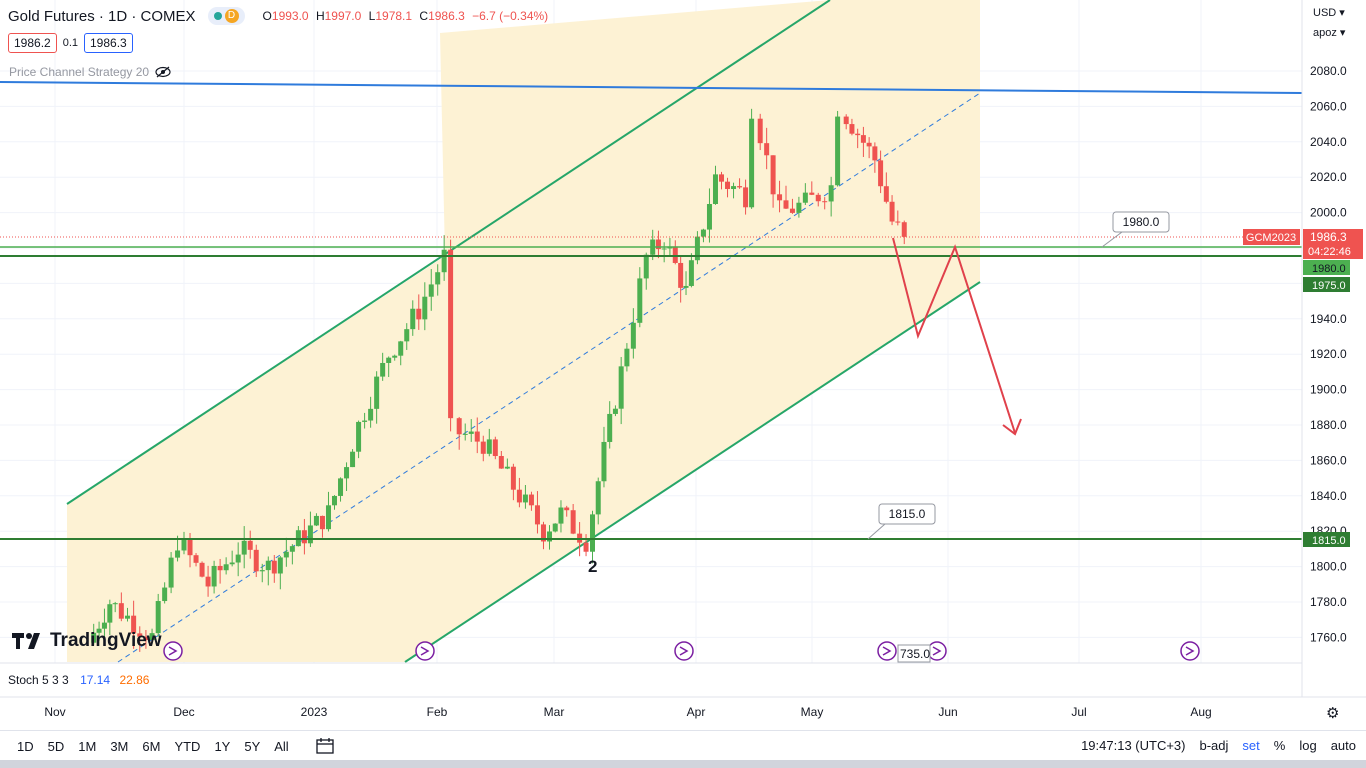  What do you see at coordinates (281, 746) in the screenshot?
I see `timeframe-button-all: All` at bounding box center [281, 746].